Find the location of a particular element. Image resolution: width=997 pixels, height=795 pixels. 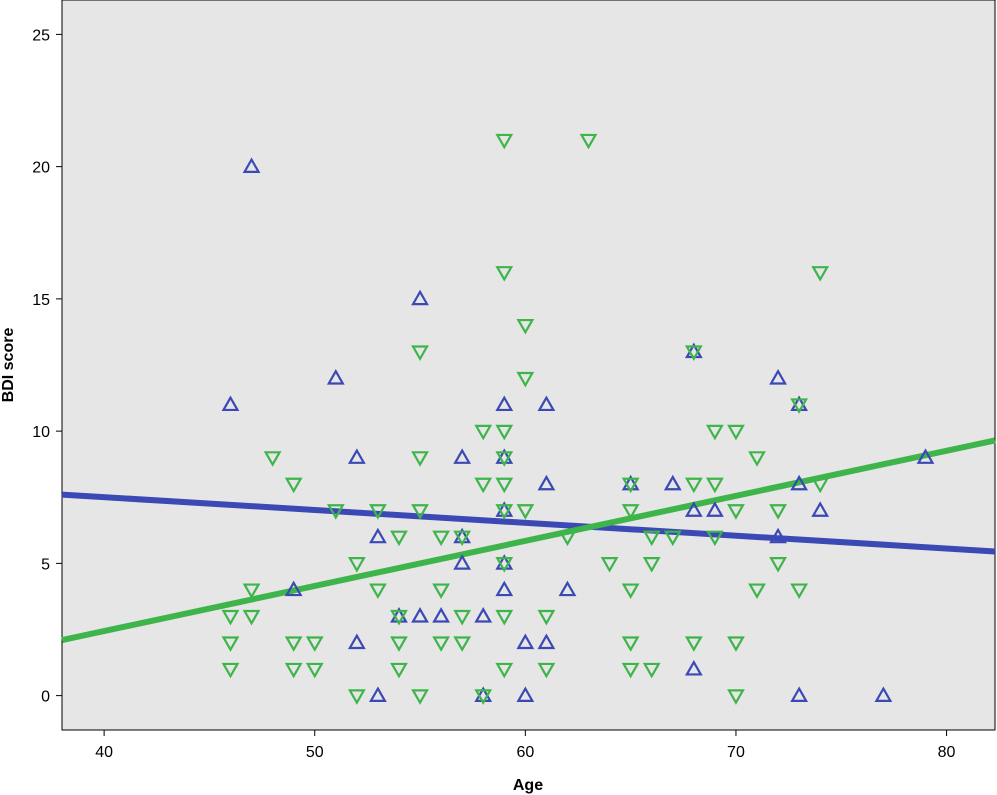

x-tick-label: 40 is located at coordinates (104, 752).